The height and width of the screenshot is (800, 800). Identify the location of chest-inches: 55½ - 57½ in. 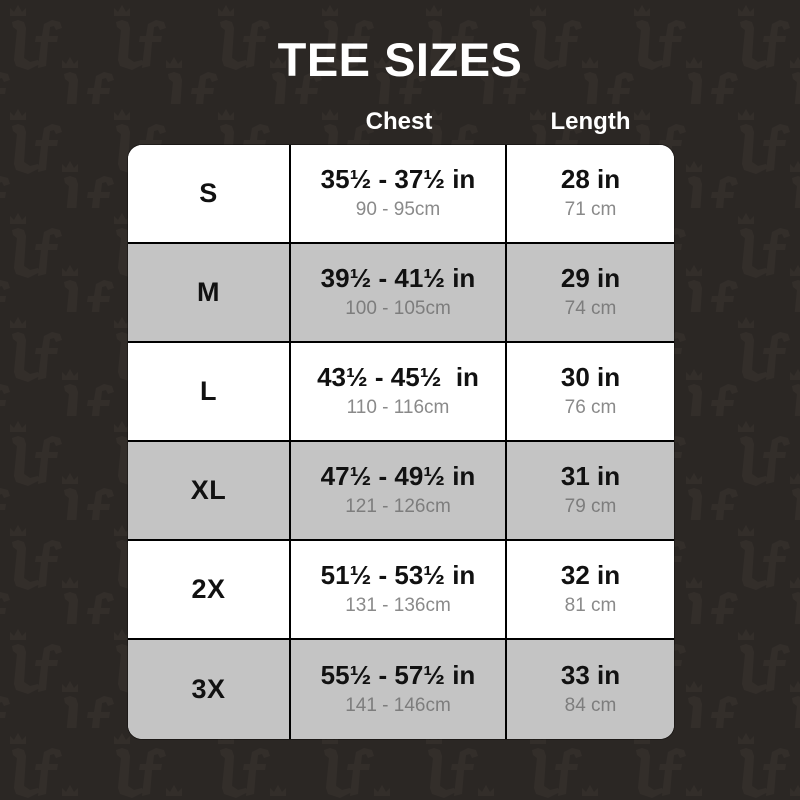
(398, 674).